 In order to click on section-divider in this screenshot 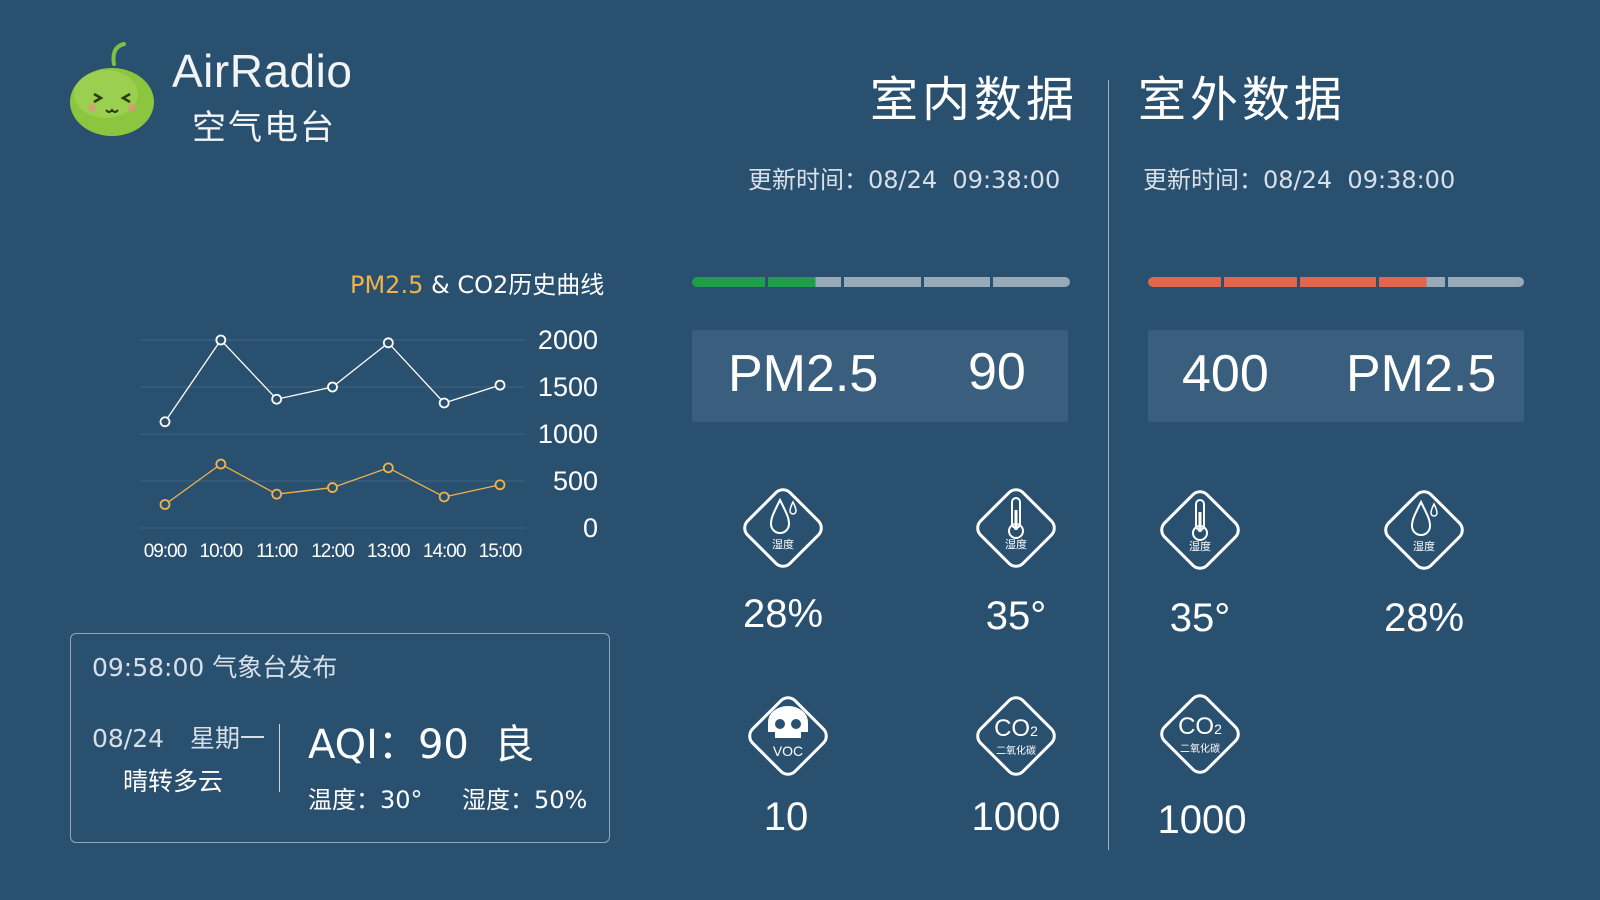, I will do `click(1108, 465)`.